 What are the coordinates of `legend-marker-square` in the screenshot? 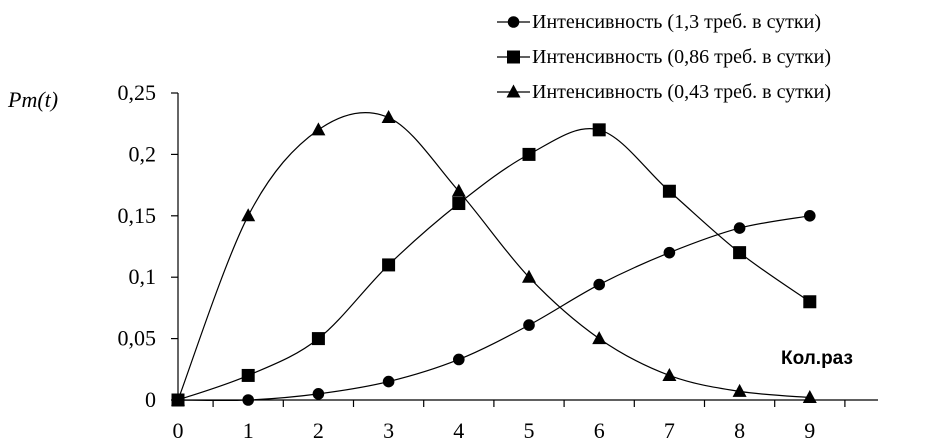 It's located at (513, 57).